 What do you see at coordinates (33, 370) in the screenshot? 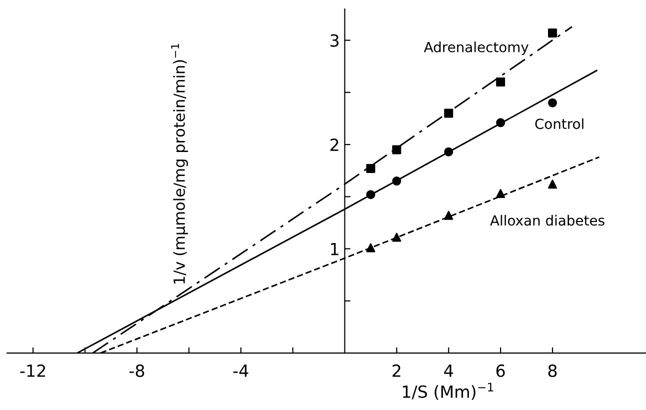
I see `x-tick-label: -12` at bounding box center [33, 370].